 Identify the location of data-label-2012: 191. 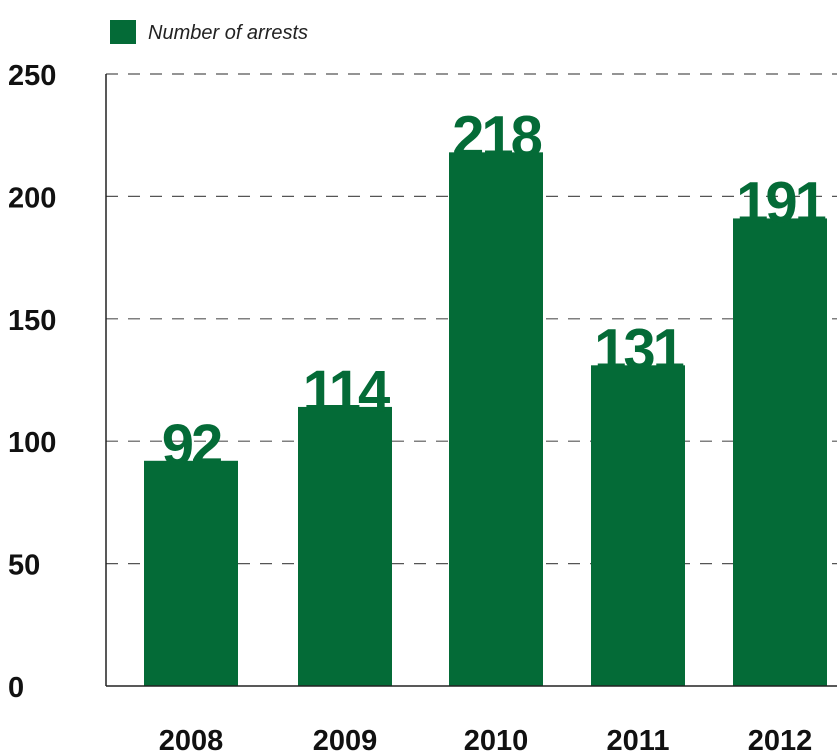
(781, 202).